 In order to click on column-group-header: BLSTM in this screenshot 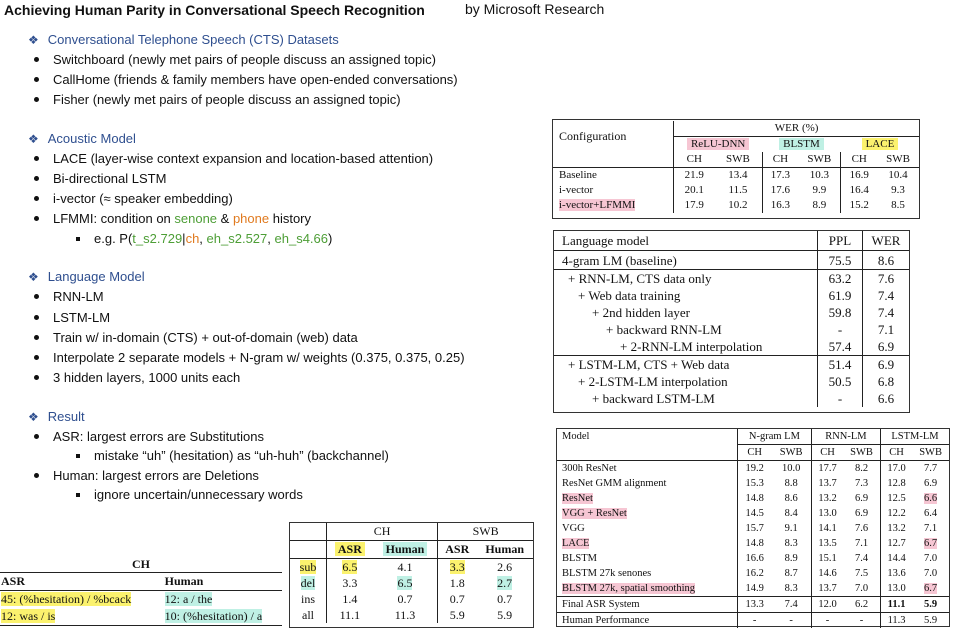, I will do `click(801, 144)`.